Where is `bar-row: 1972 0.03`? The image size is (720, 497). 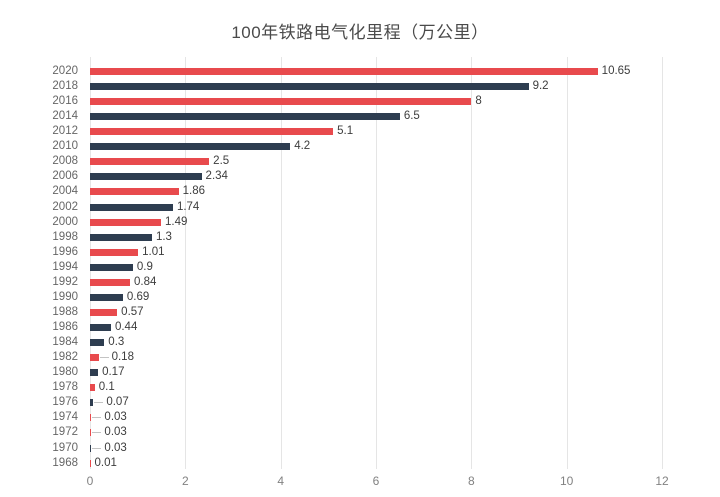
bar-row: 1972 0.03 is located at coordinates (360, 432).